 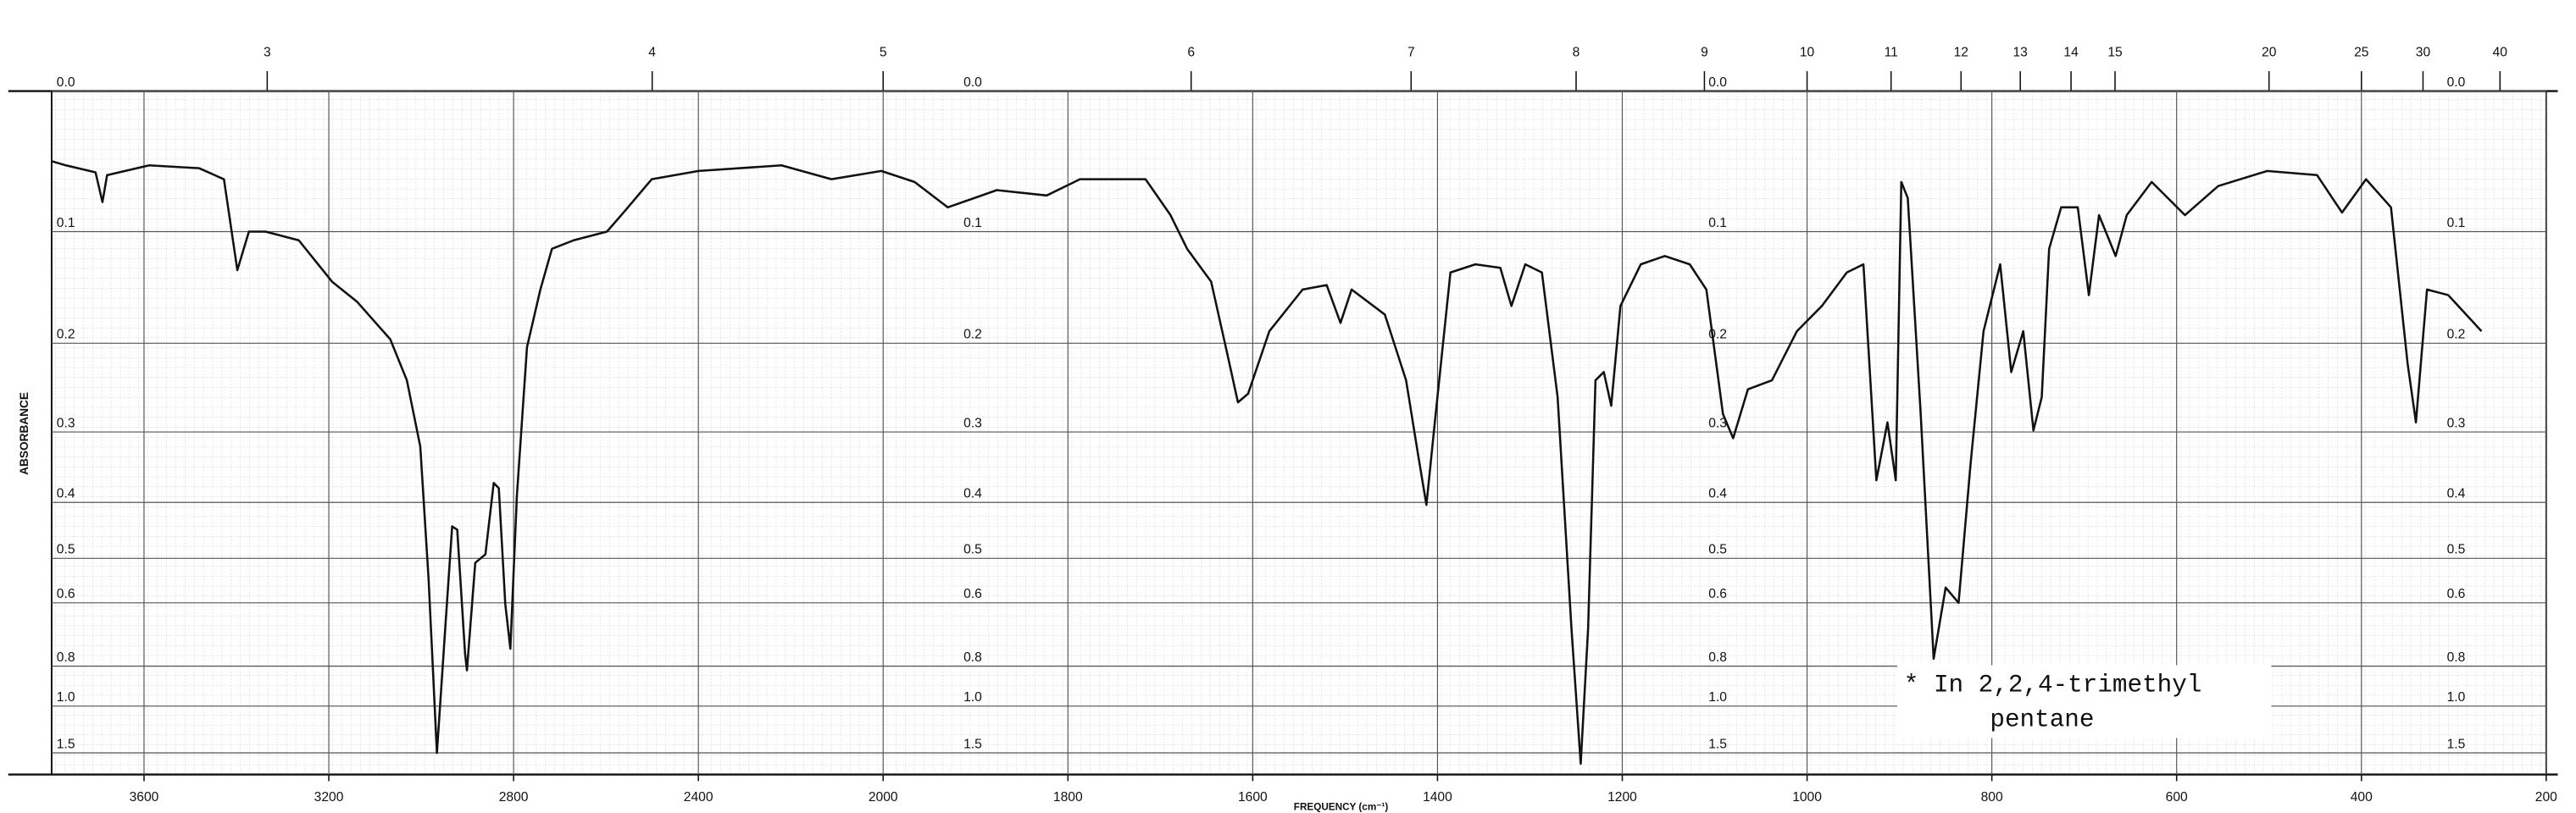 I want to click on x-tick-label: 1400, so click(x=1437, y=797).